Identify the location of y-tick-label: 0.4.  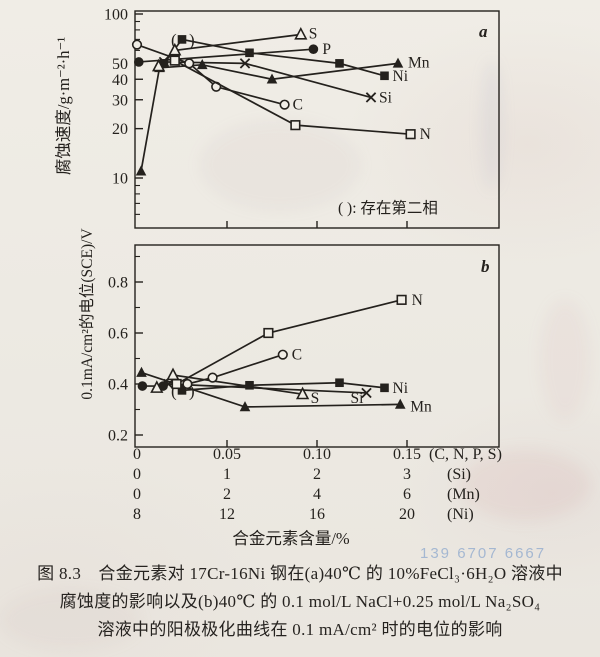
(118, 385).